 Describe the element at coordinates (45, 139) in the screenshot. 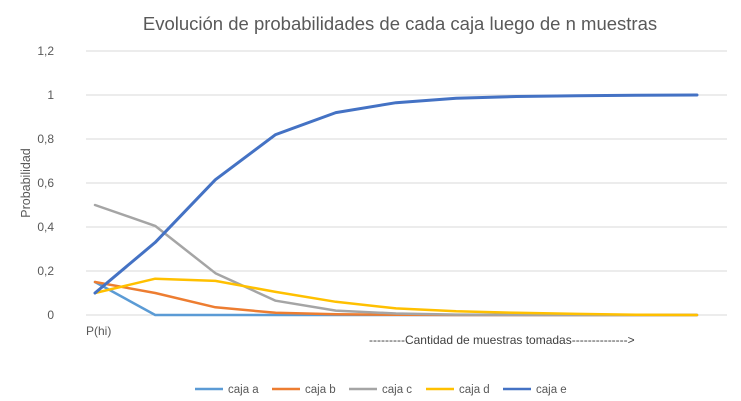

I see `y-tick-label: 0,8` at that location.